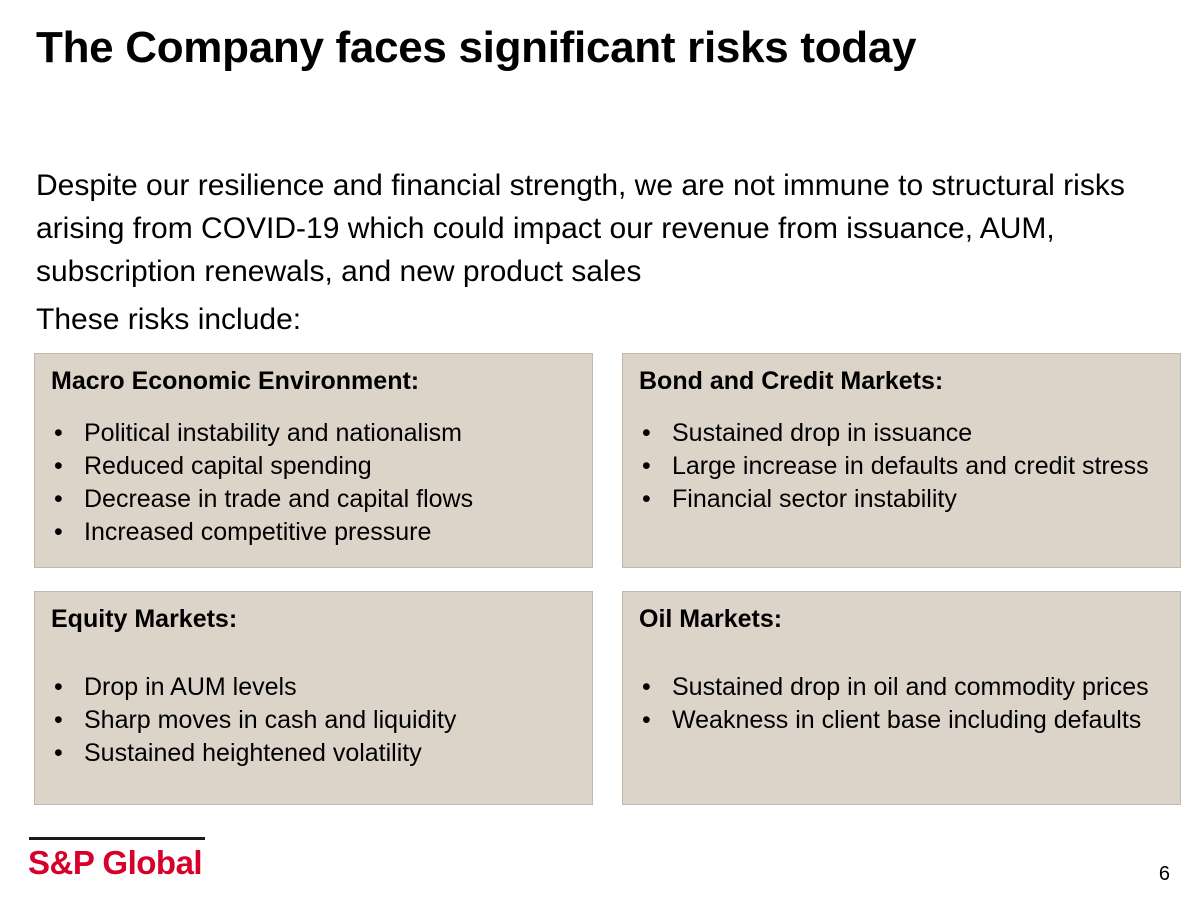 Image resolution: width=1200 pixels, height=900 pixels. Describe the element at coordinates (115, 862) in the screenshot. I see `sp-global-logo: S&P Global` at that location.